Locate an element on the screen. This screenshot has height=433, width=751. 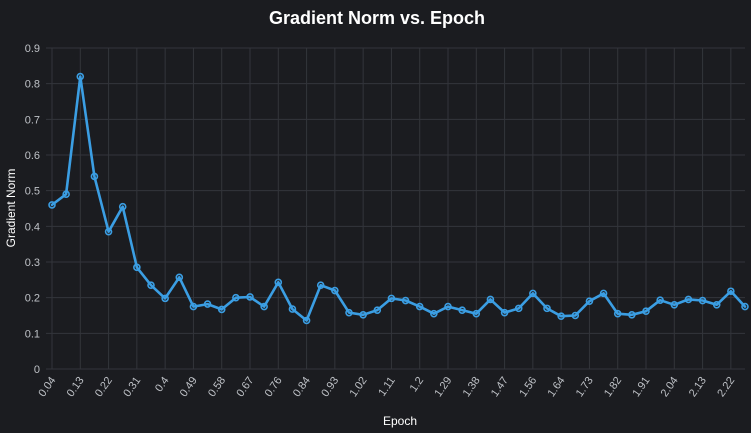
x-tick-label: 0.04 is located at coordinates (47, 387).